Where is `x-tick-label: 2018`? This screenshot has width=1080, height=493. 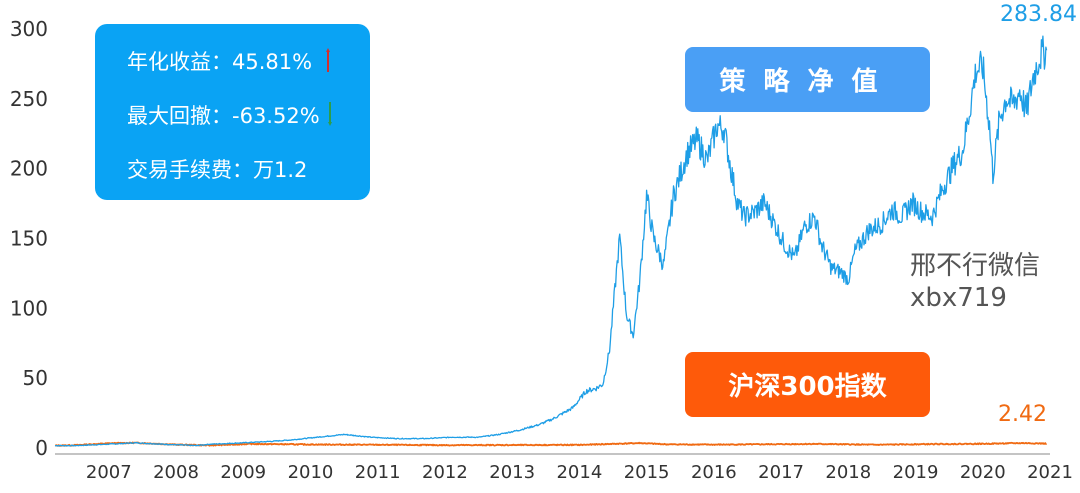
x-tick-label: 2018 is located at coordinates (848, 472).